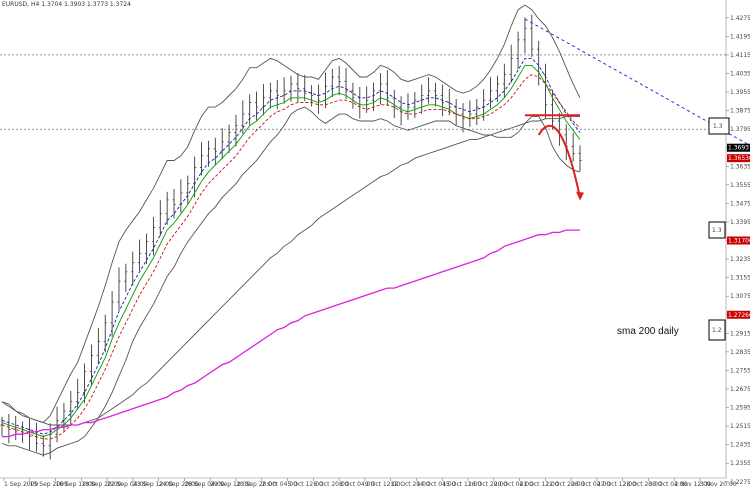 The image size is (750, 488). I want to click on x-tick-label-23: 27 Oct 12:00, so click(616, 484).